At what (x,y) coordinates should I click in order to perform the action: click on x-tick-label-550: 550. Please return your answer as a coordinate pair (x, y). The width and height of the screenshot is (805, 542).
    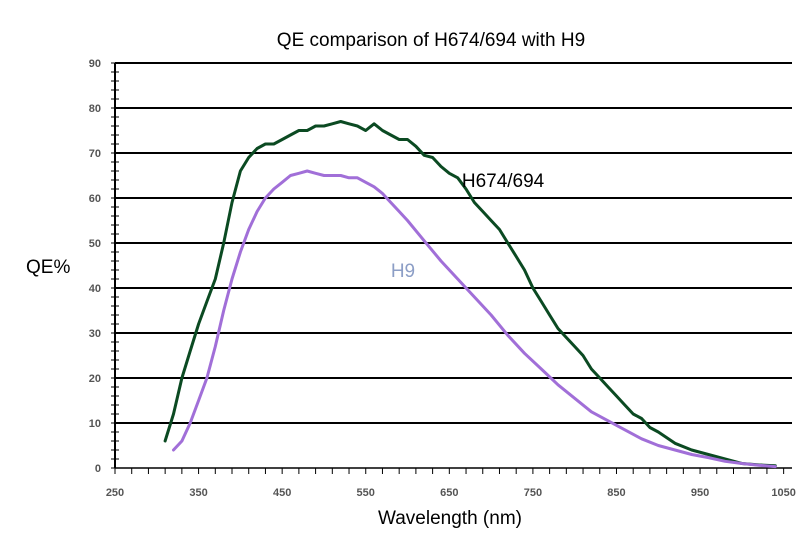
    Looking at the image, I should click on (366, 493).